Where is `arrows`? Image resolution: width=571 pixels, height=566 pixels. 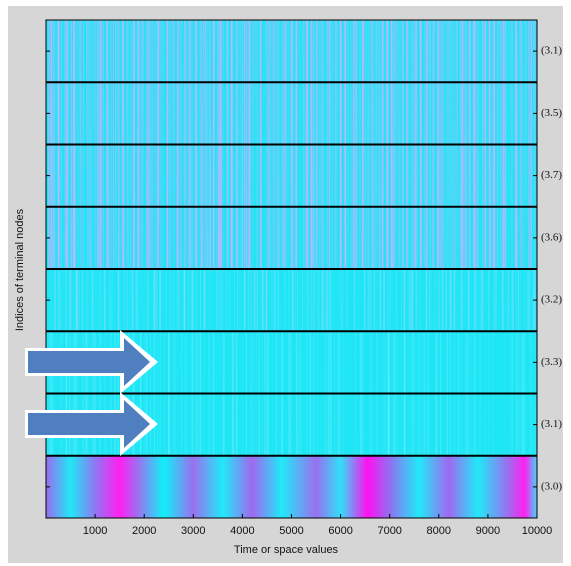 arrows is located at coordinates (91, 393).